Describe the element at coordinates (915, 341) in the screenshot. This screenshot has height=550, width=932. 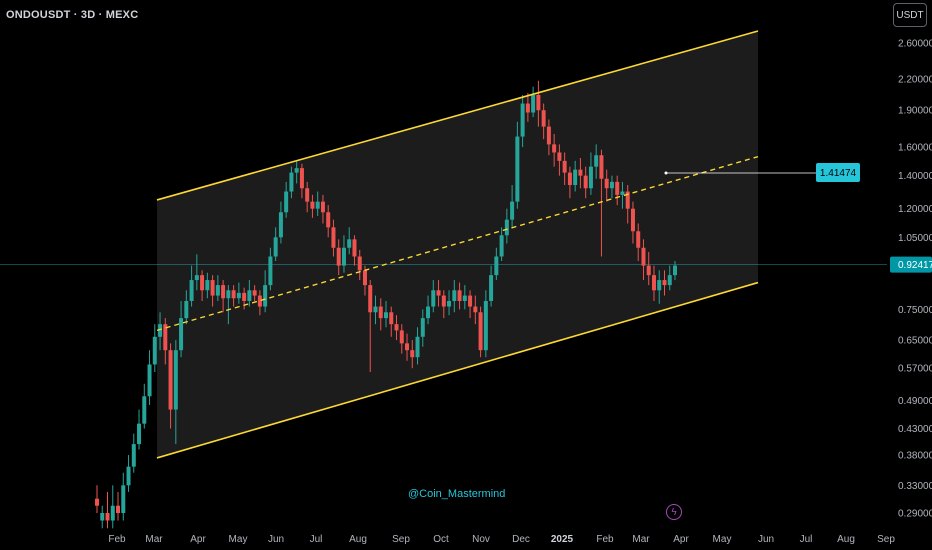
I see `y-tick-label: 0.65000` at that location.